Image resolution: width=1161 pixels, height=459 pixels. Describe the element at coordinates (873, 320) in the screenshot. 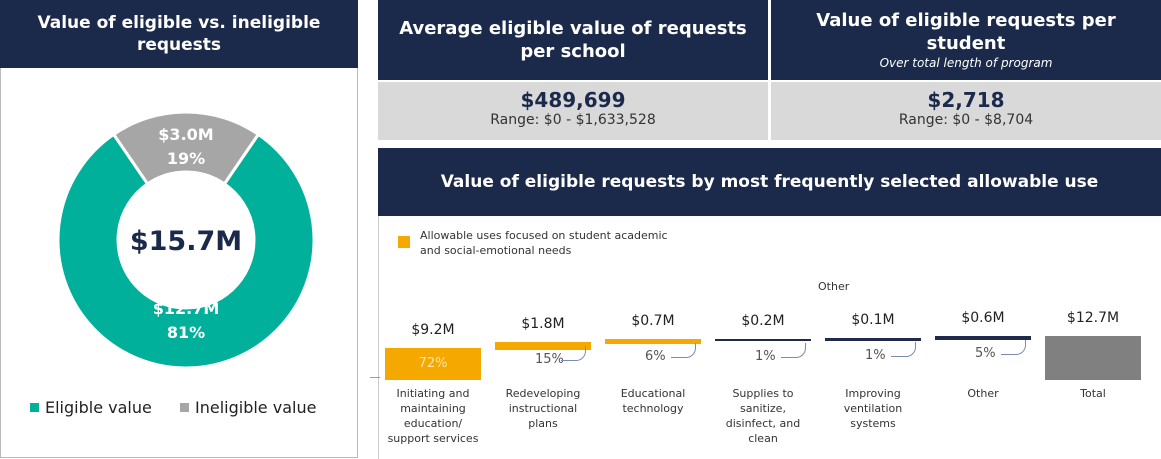

I see `bar-value-label: $0.1M` at that location.